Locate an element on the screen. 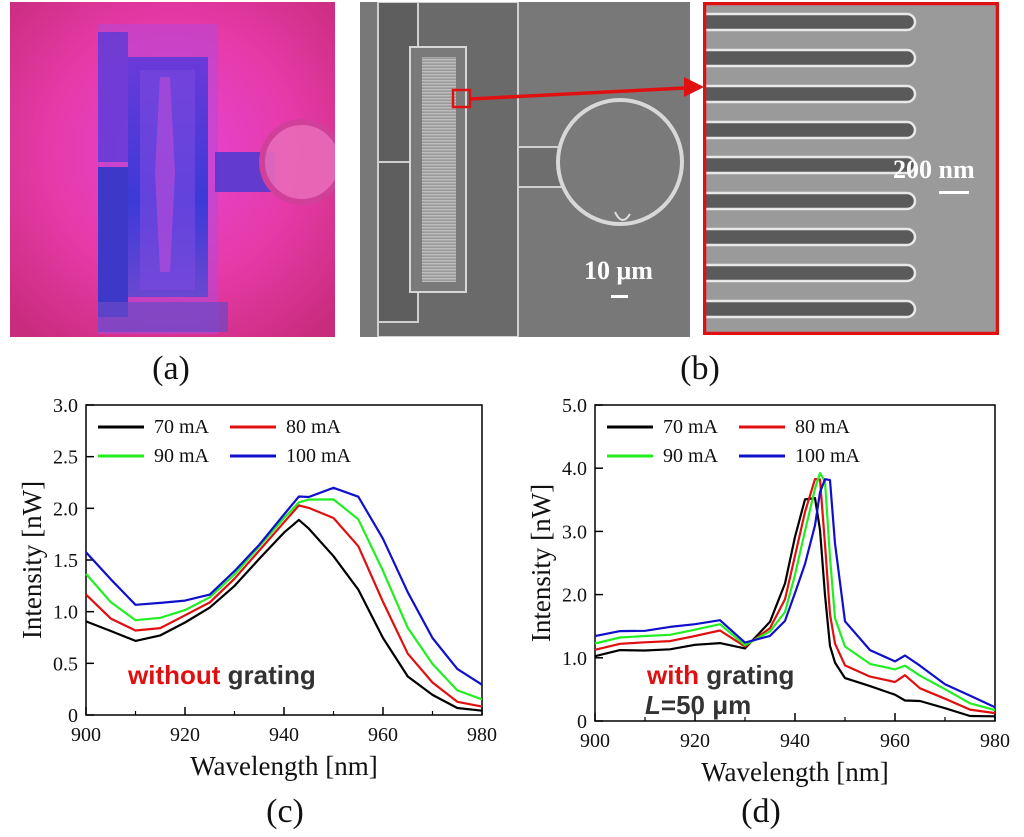 This screenshot has width=1024, height=837. annotation-without: without is located at coordinates (174, 675).